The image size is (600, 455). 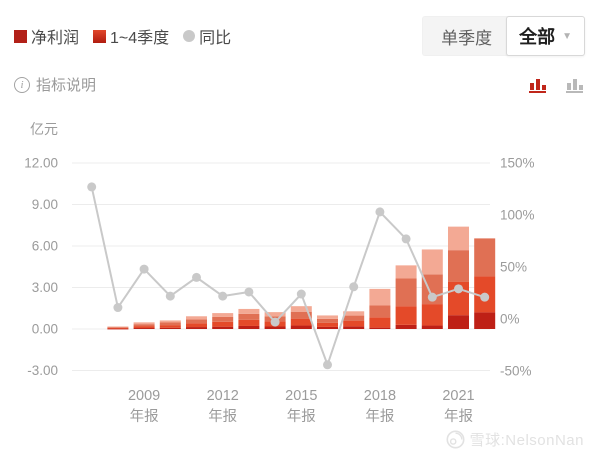 I want to click on x-axis-year-label: 2021, so click(x=458, y=396).